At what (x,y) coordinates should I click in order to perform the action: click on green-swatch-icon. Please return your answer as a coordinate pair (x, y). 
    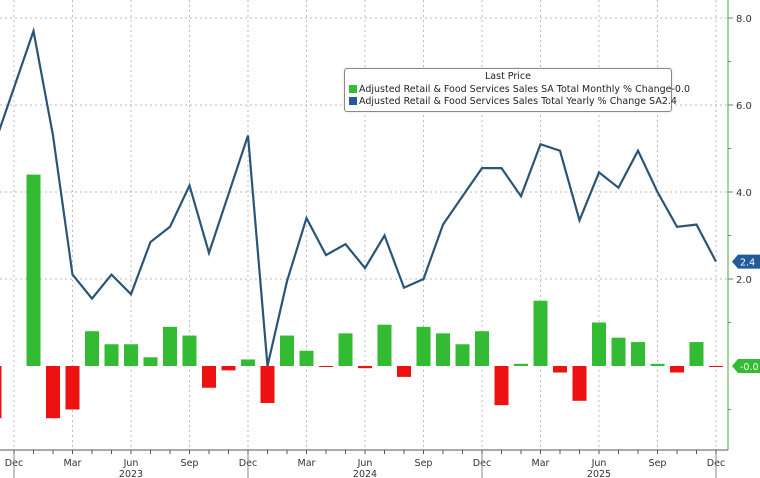
    Looking at the image, I should click on (353, 89).